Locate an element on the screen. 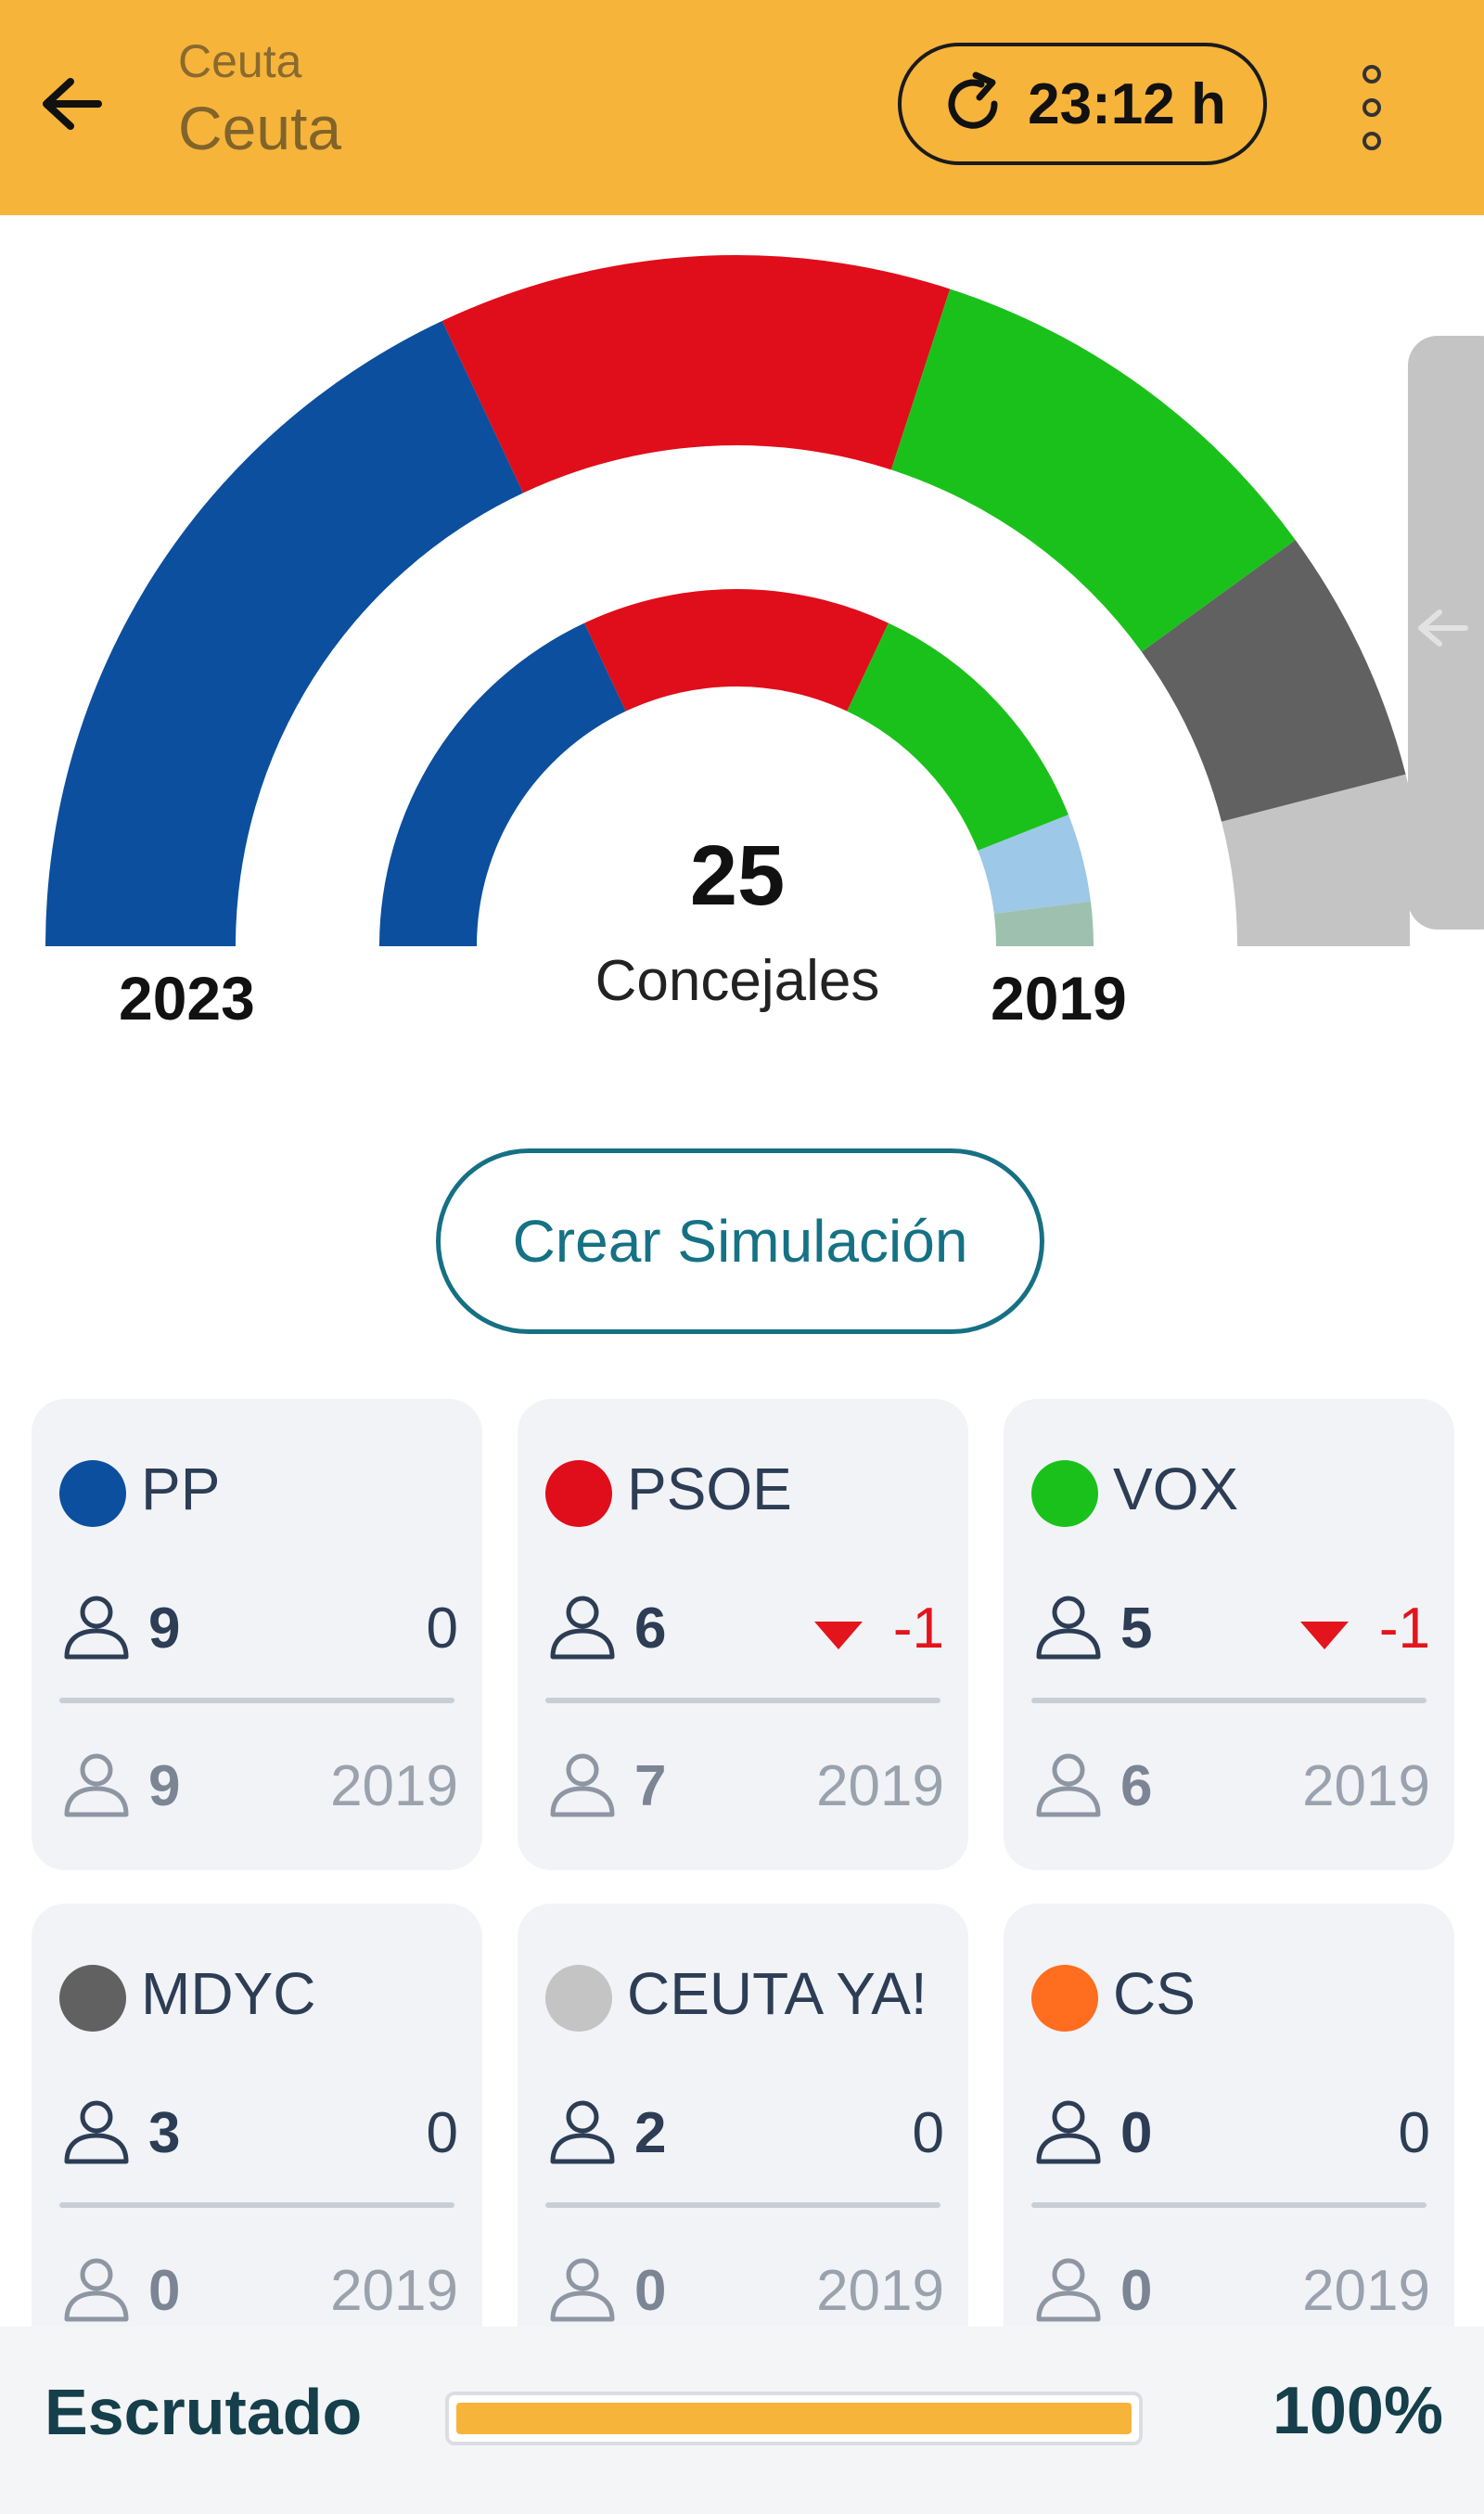 Image resolution: width=1484 pixels, height=2514 pixels. party-card: VOX 5 -1 6 2019 is located at coordinates (1229, 1635).